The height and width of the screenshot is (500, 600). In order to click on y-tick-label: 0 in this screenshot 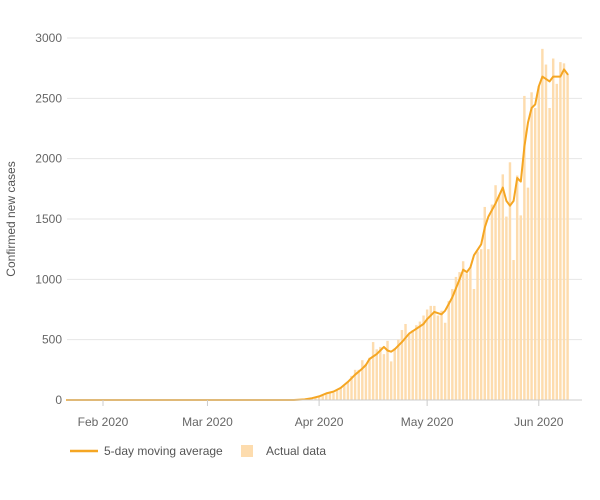, I will do `click(58, 400)`.